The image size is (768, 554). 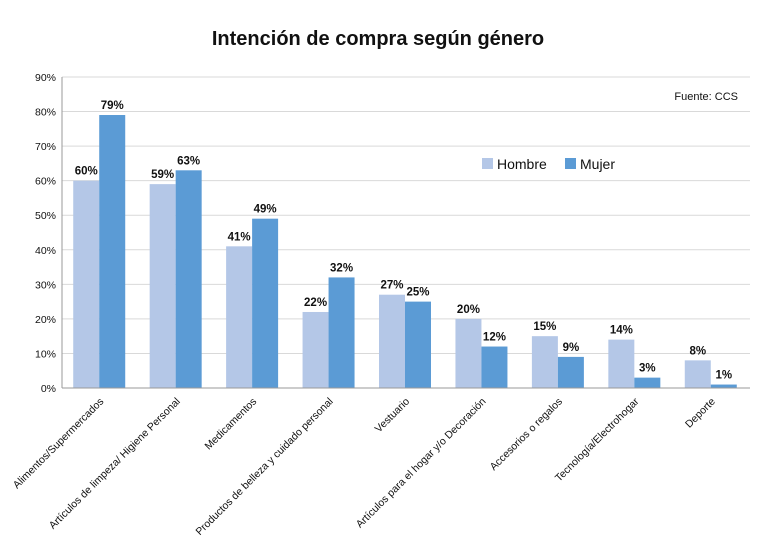 I want to click on data-label: 15%, so click(x=544, y=327).